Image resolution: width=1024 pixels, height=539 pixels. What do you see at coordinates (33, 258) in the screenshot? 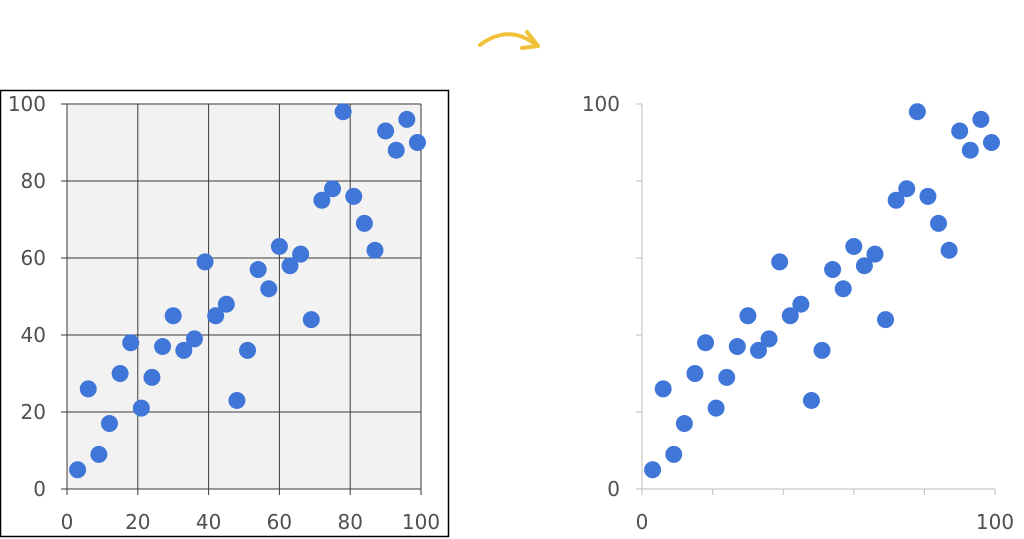
I see `y-tick-label: 60` at bounding box center [33, 258].